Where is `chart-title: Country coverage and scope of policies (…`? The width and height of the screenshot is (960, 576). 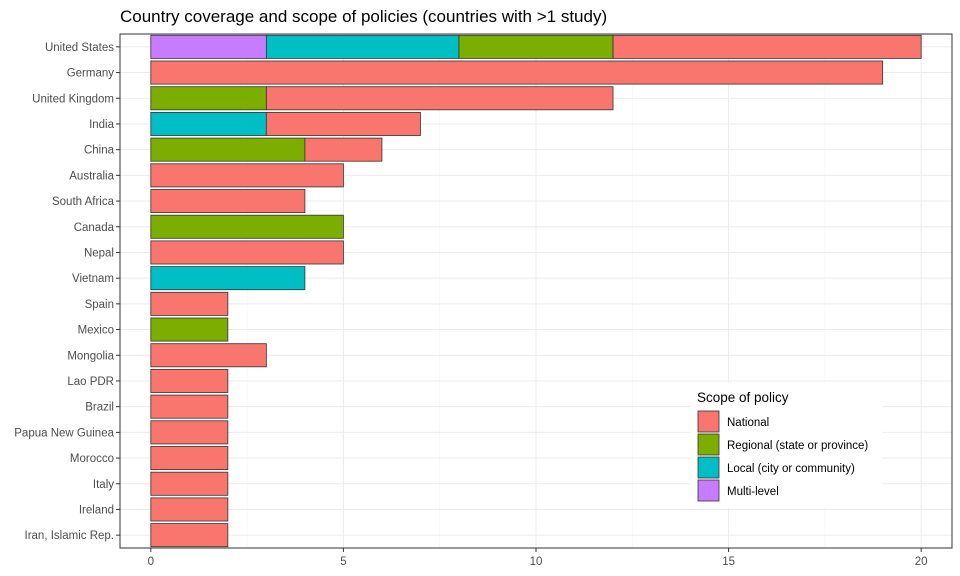 chart-title: Country coverage and scope of policies (… is located at coordinates (363, 16).